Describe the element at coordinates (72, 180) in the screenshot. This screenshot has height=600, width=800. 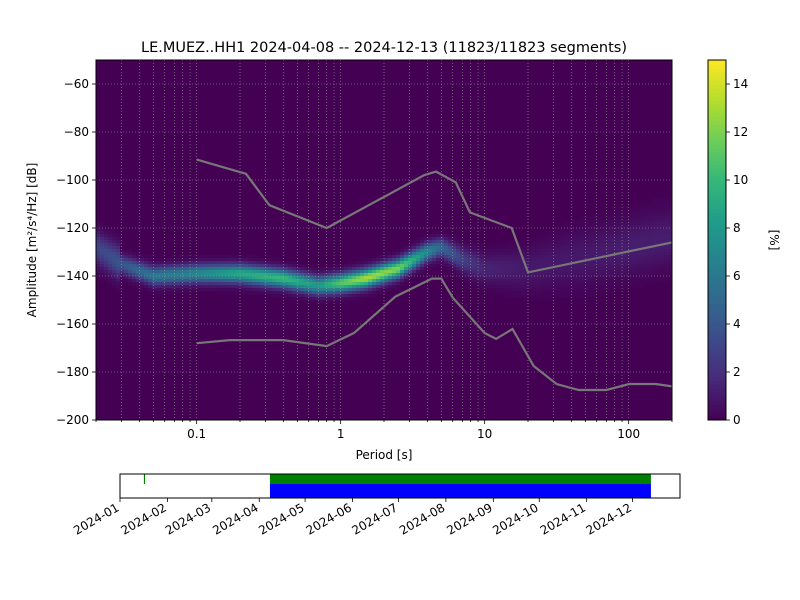
I see `y-tick-label: −100` at that location.